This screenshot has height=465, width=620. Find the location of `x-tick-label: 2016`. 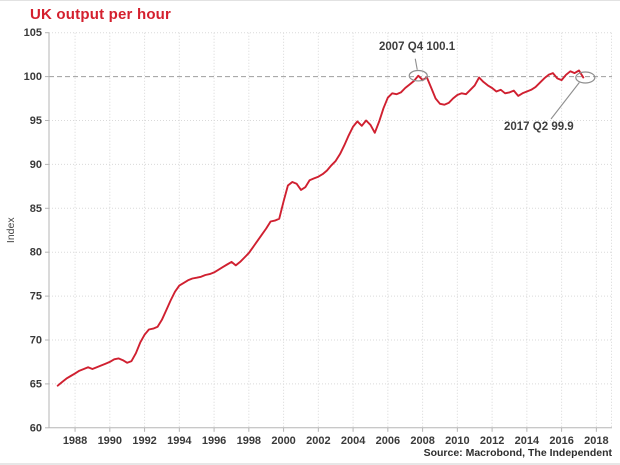

x-tick-label: 2016 is located at coordinates (561, 441).